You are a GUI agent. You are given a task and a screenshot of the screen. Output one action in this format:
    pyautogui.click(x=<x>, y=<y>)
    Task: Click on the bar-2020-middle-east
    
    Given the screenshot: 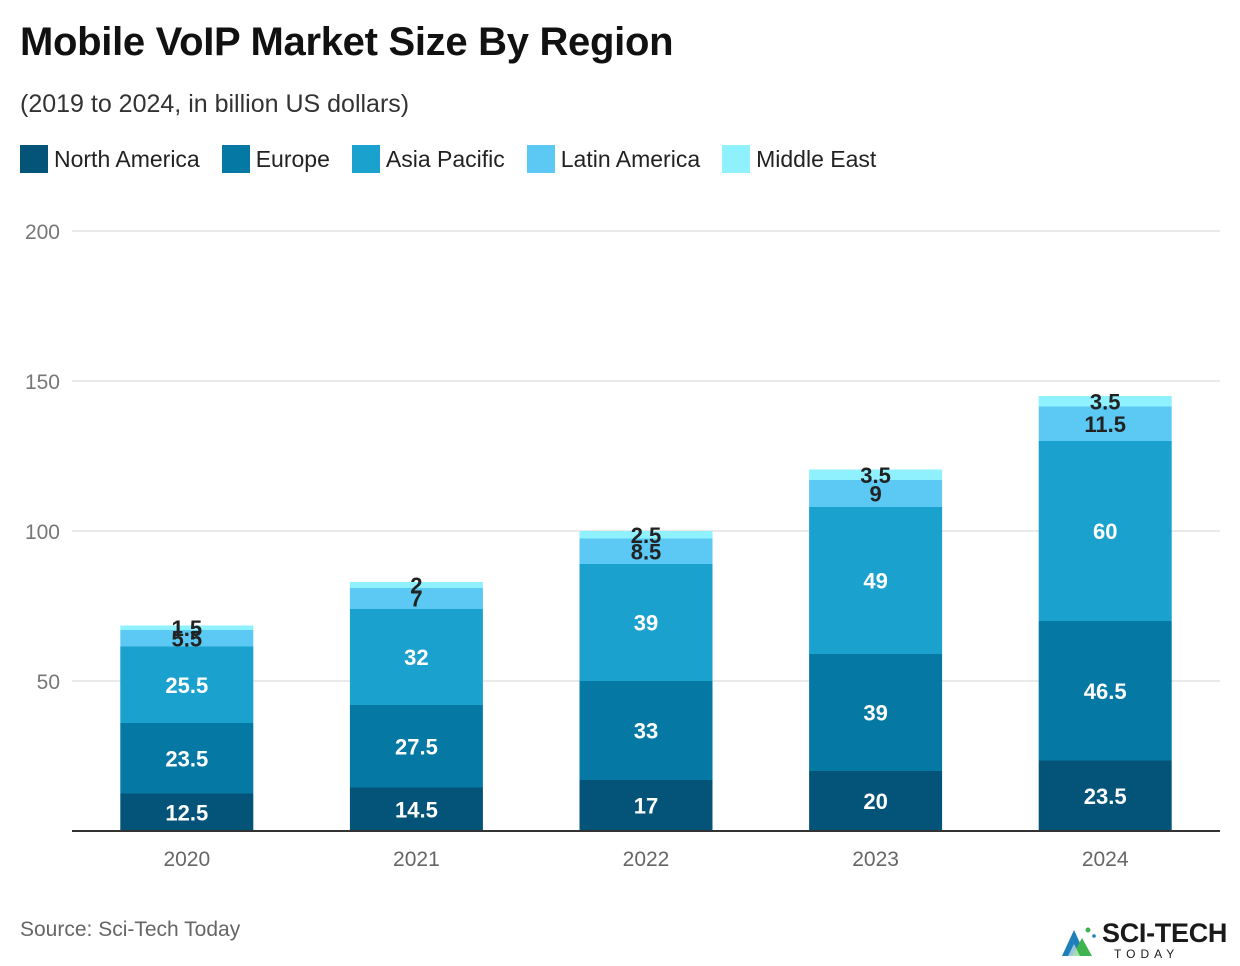 What is the action you would take?
    pyautogui.click(x=187, y=627)
    